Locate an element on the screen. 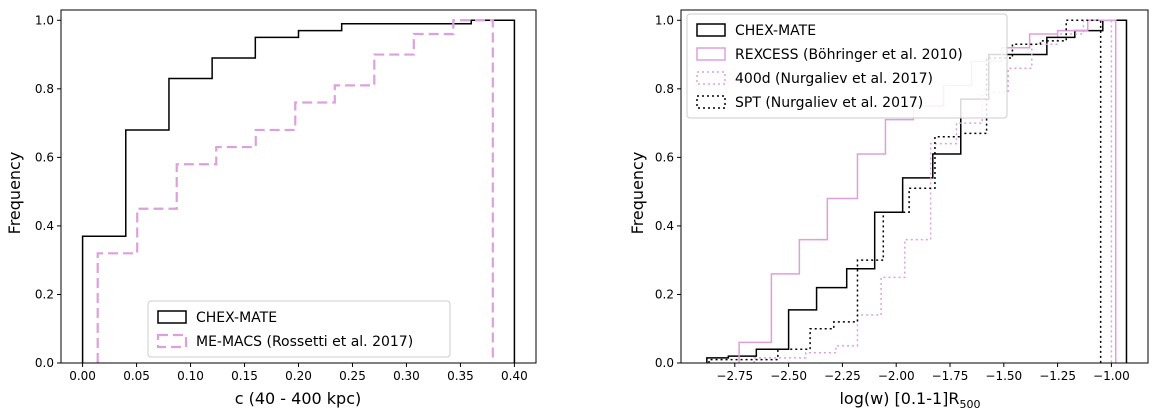  x-tick-label: −1.00 is located at coordinates (1111, 376).